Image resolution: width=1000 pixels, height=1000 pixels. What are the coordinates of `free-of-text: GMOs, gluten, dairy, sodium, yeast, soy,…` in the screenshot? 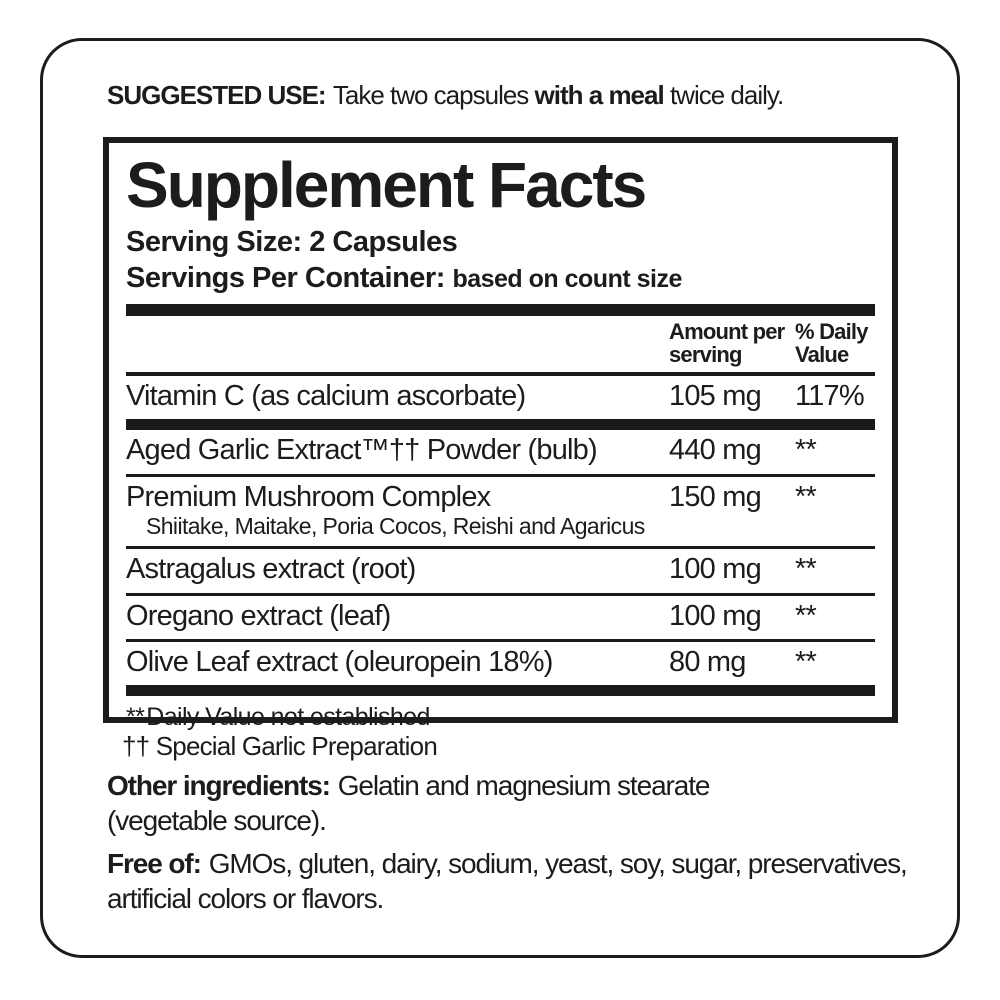 It's located at (507, 881).